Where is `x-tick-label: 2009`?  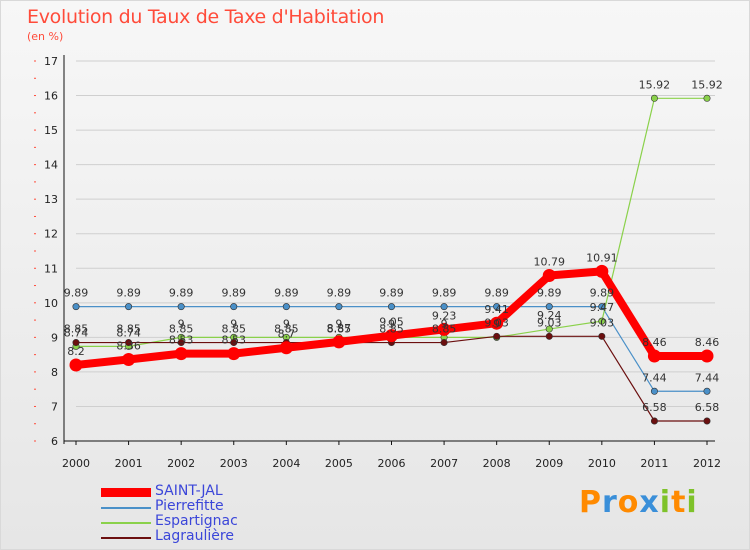
x-tick-label: 2009 is located at coordinates (549, 463).